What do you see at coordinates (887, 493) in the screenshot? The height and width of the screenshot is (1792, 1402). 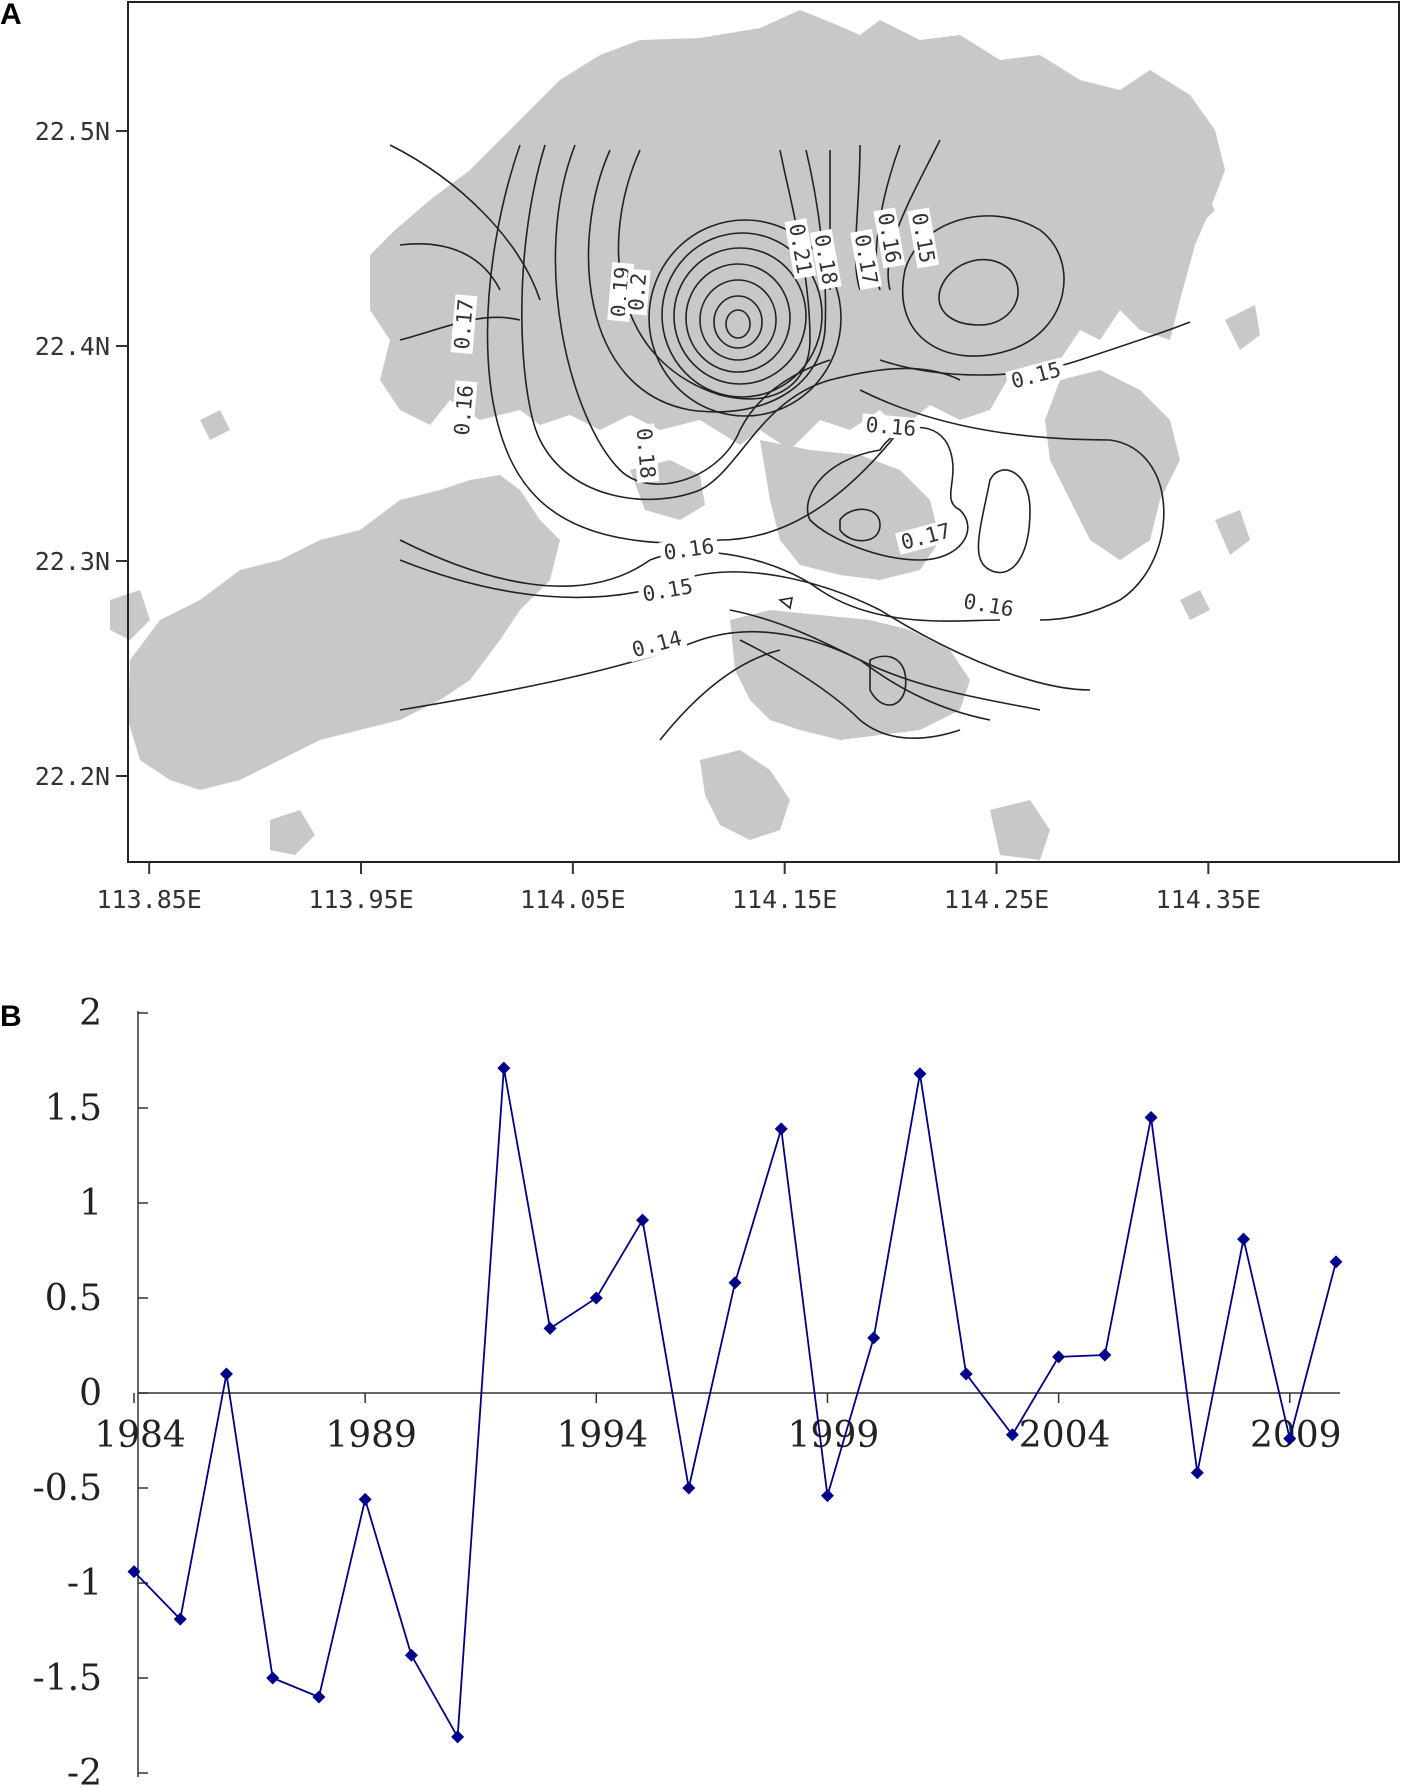 I see `contour-0-17-mid` at bounding box center [887, 493].